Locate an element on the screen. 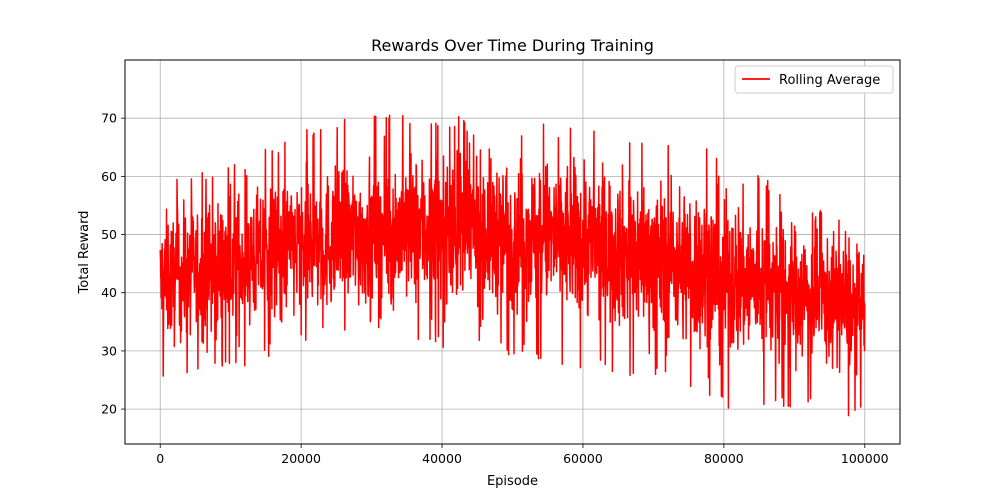 Image resolution: width=1000 pixels, height=500 pixels. x-tick-label: 0 is located at coordinates (160, 458).